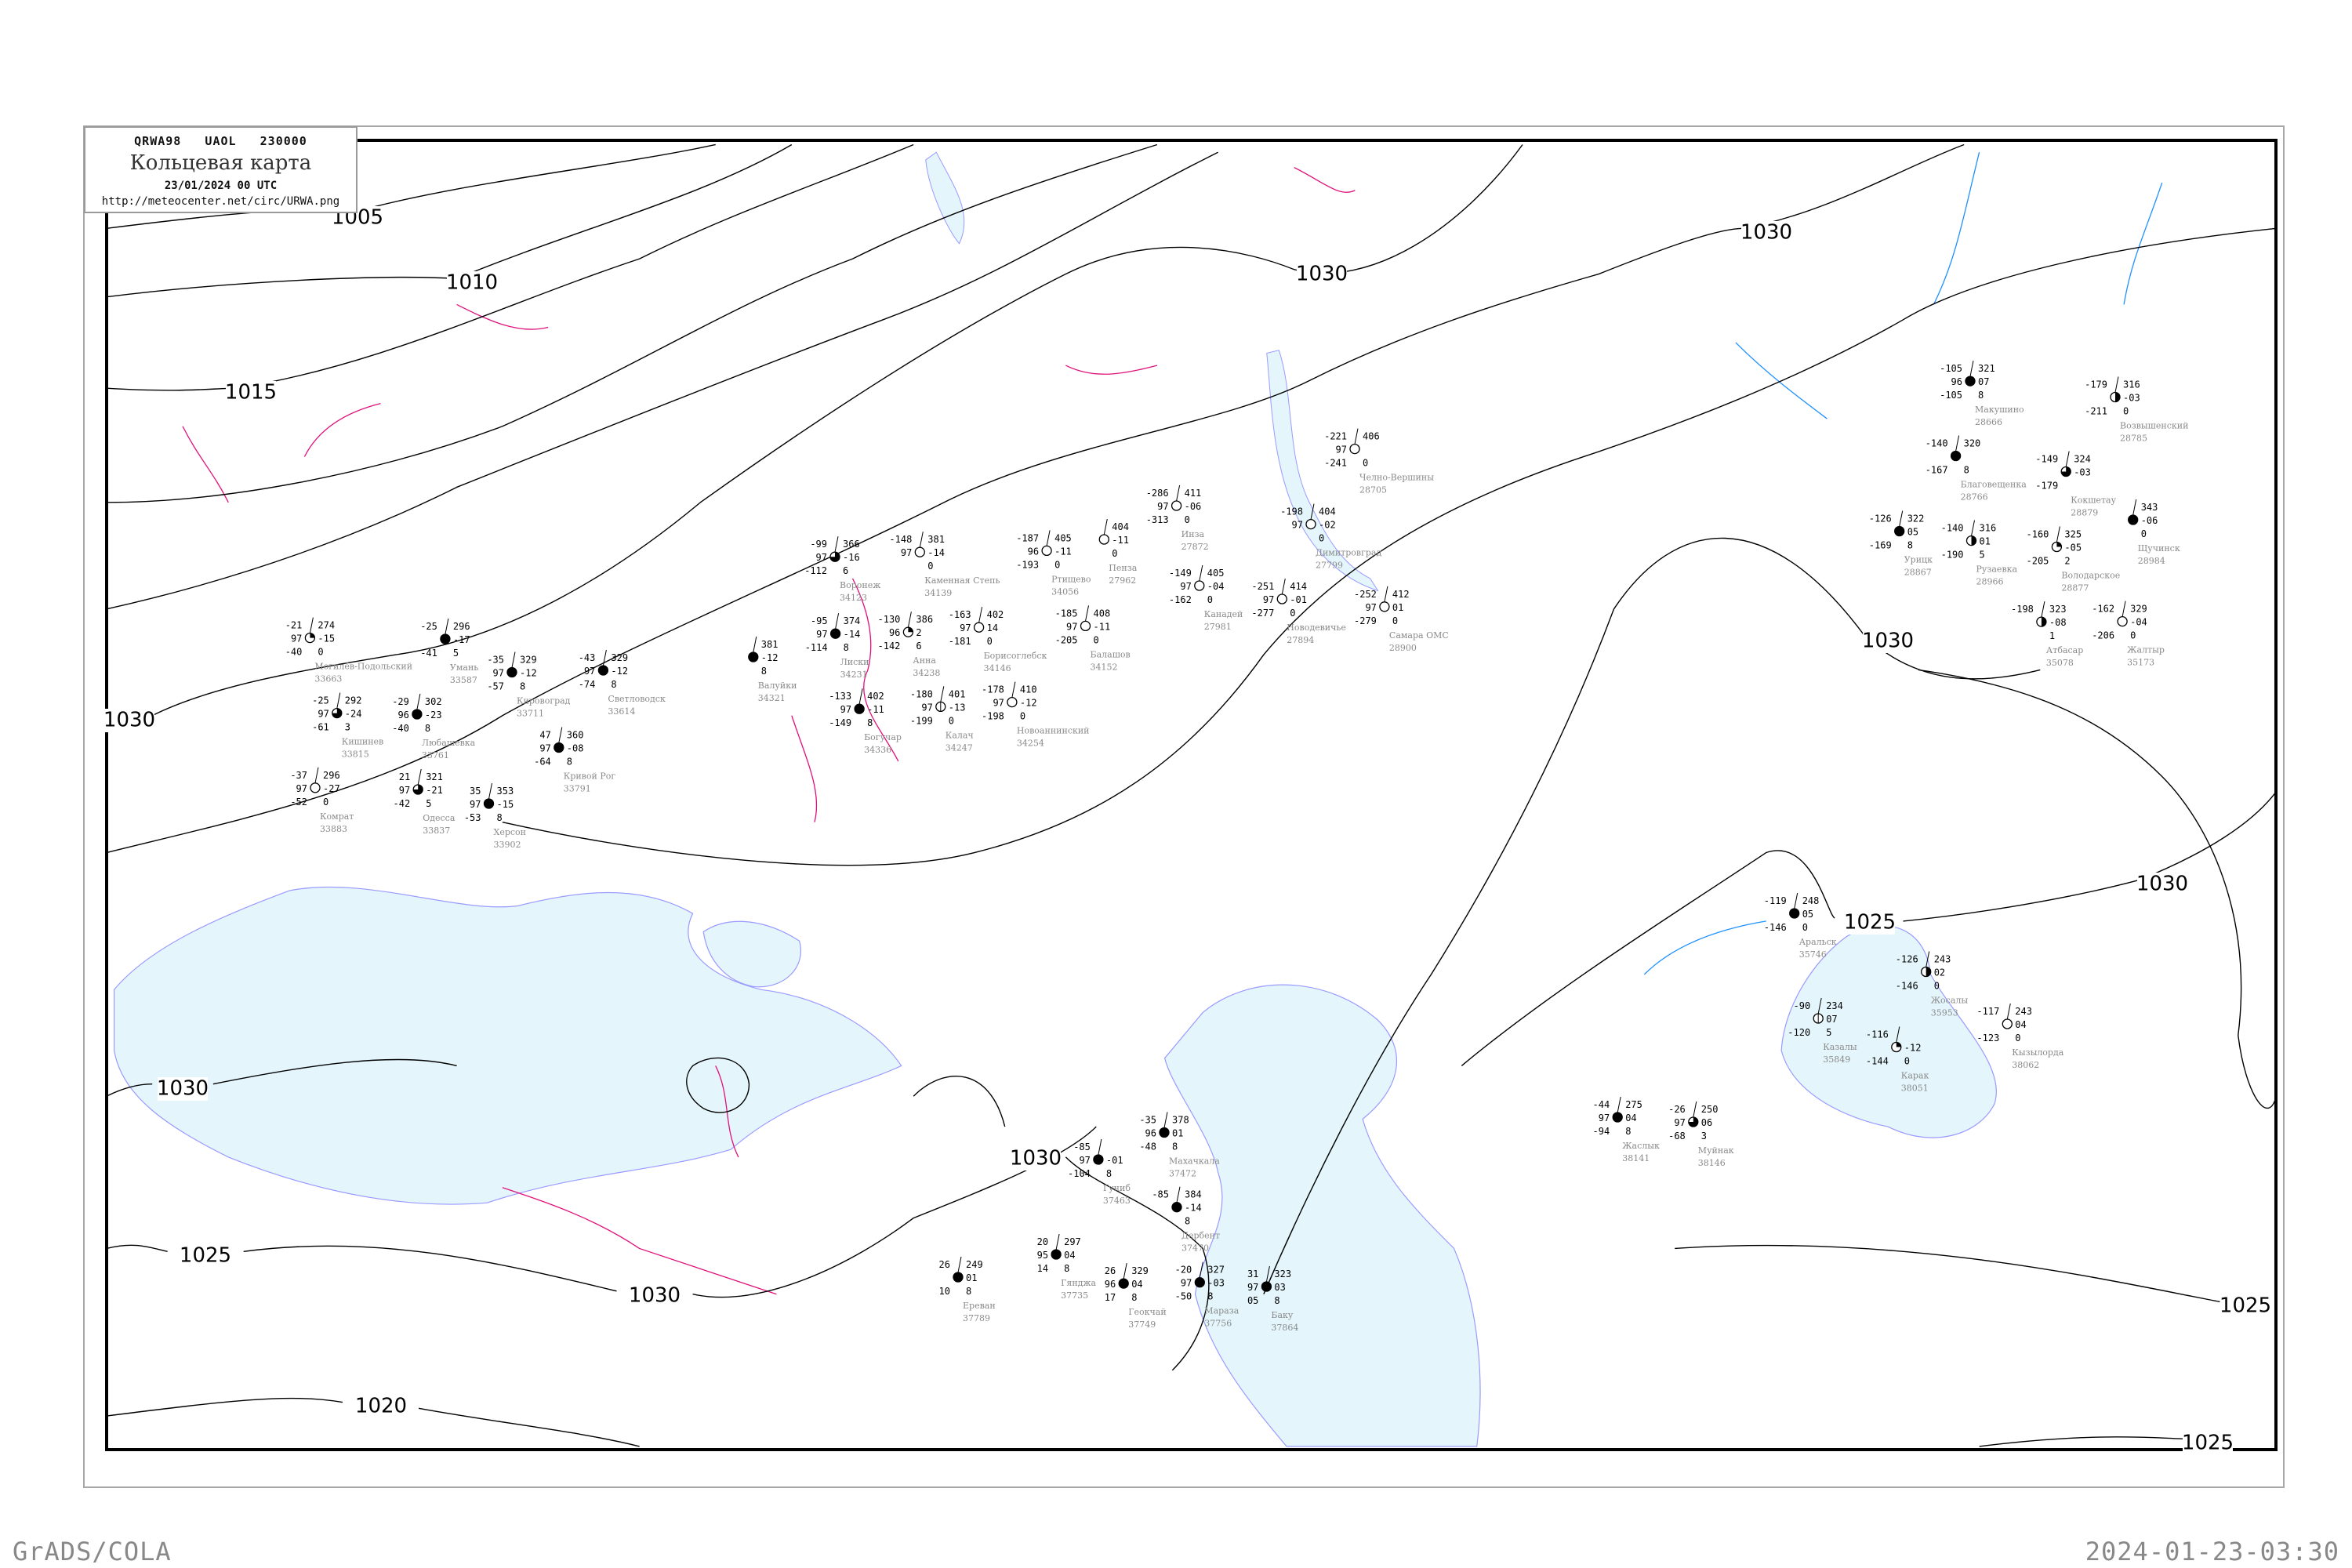 This screenshot has width=2352, height=1568. Describe the element at coordinates (2047, 634) in the screenshot. I see `station-35078: -198 323 -08 1 Атбасар 35078` at that location.